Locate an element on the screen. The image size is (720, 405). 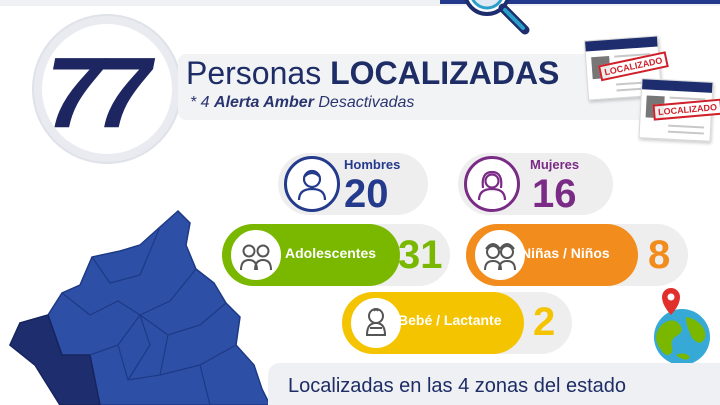
localized-card-2: LOCALIZADO is located at coordinates (679, 110).